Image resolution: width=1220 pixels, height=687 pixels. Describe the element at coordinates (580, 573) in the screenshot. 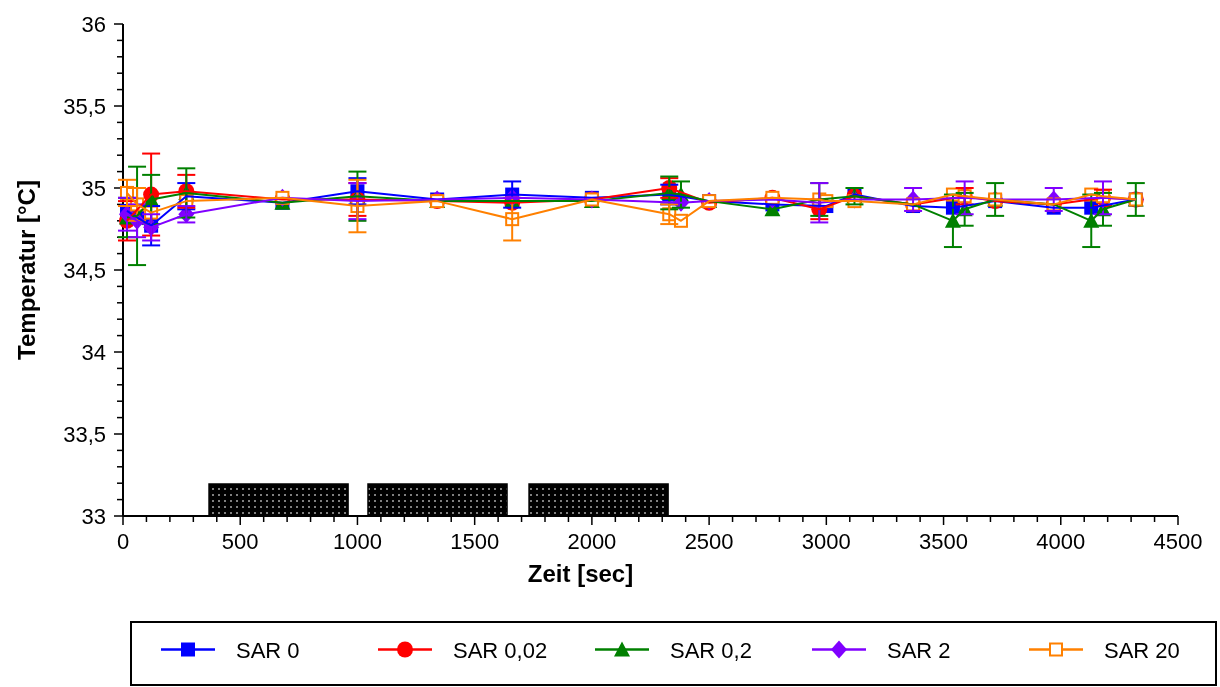

I see `x-axis-title: Zeit [sec]` at that location.